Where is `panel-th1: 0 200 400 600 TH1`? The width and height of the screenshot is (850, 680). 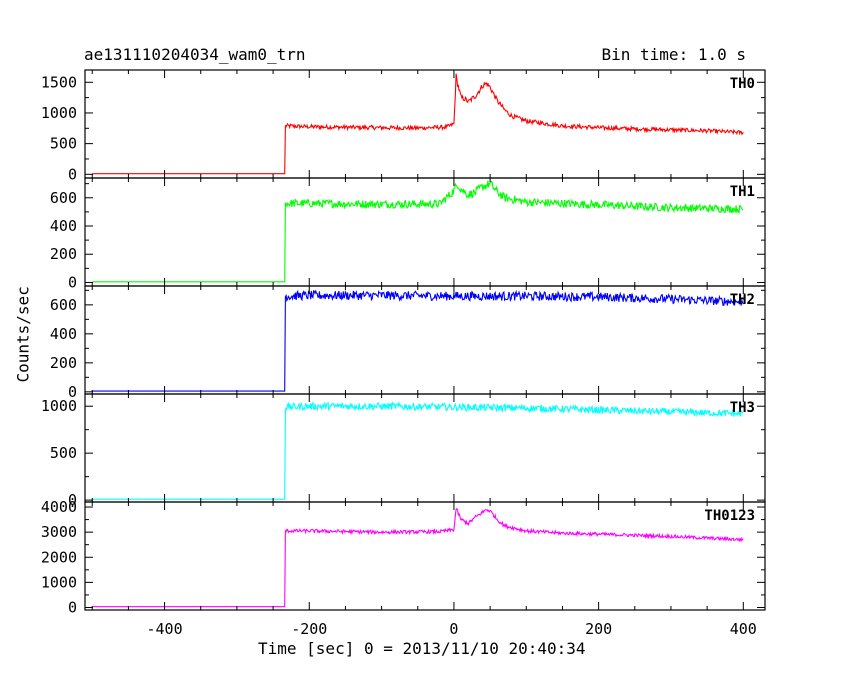 panel-th1: 0 200 400 600 TH1 is located at coordinates (408, 234).